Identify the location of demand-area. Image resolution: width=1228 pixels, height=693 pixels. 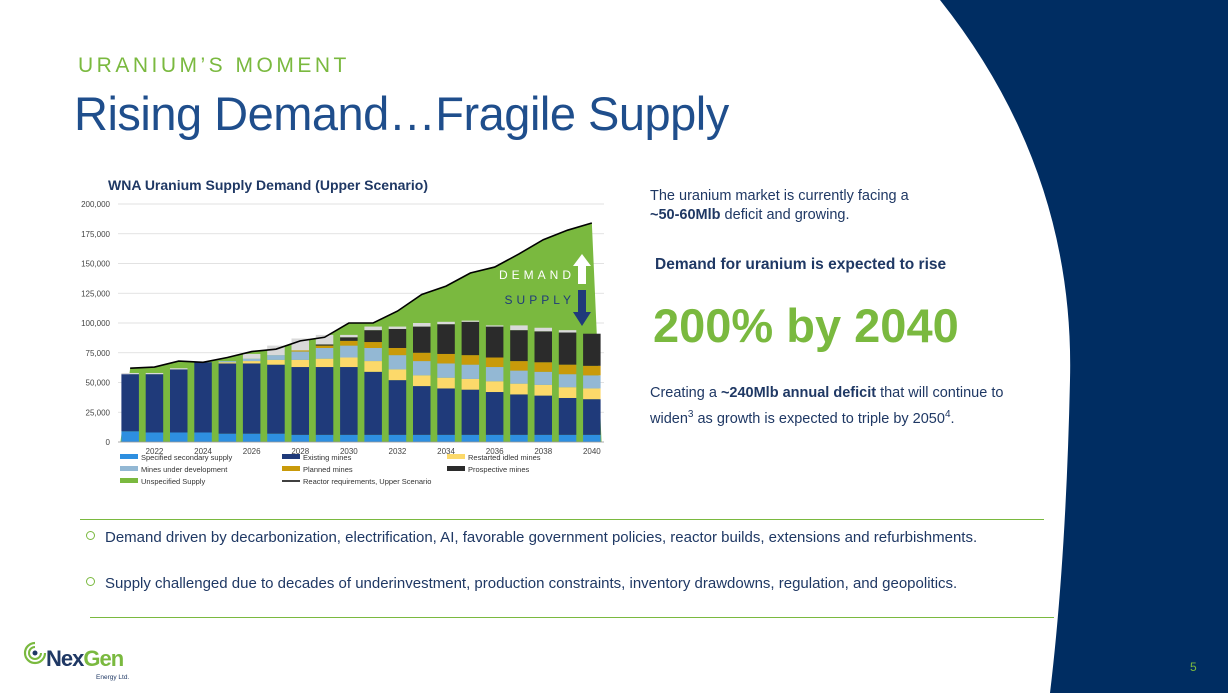
(361, 332).